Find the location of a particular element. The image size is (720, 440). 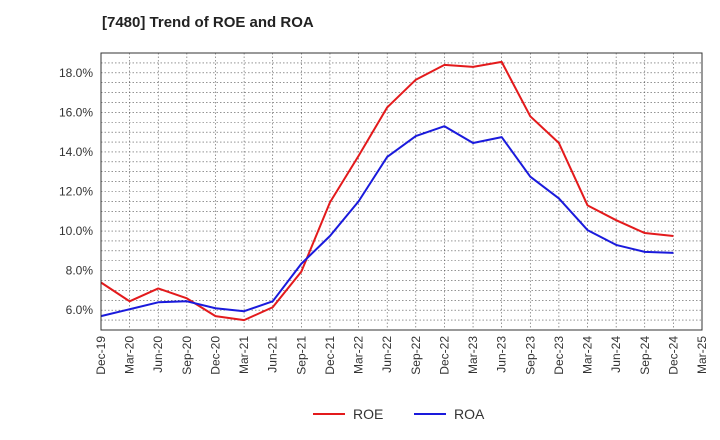

x-tick-label: Mar-25 is located at coordinates (702, 355).